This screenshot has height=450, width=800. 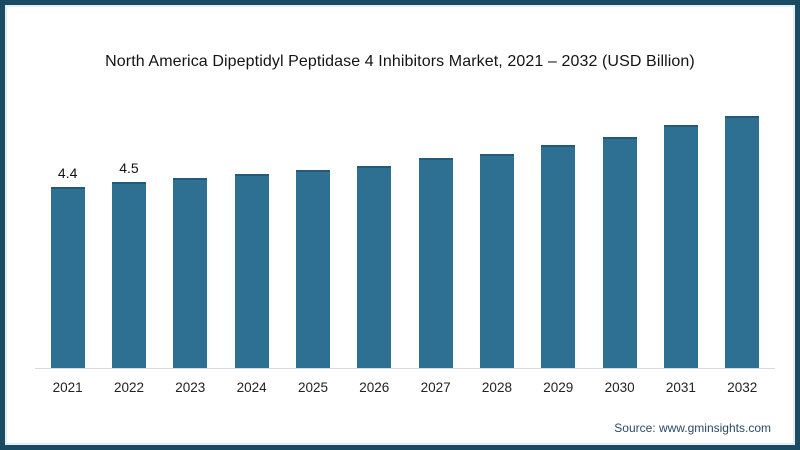 I want to click on bar-column-2030: 2030, so click(x=619, y=241).